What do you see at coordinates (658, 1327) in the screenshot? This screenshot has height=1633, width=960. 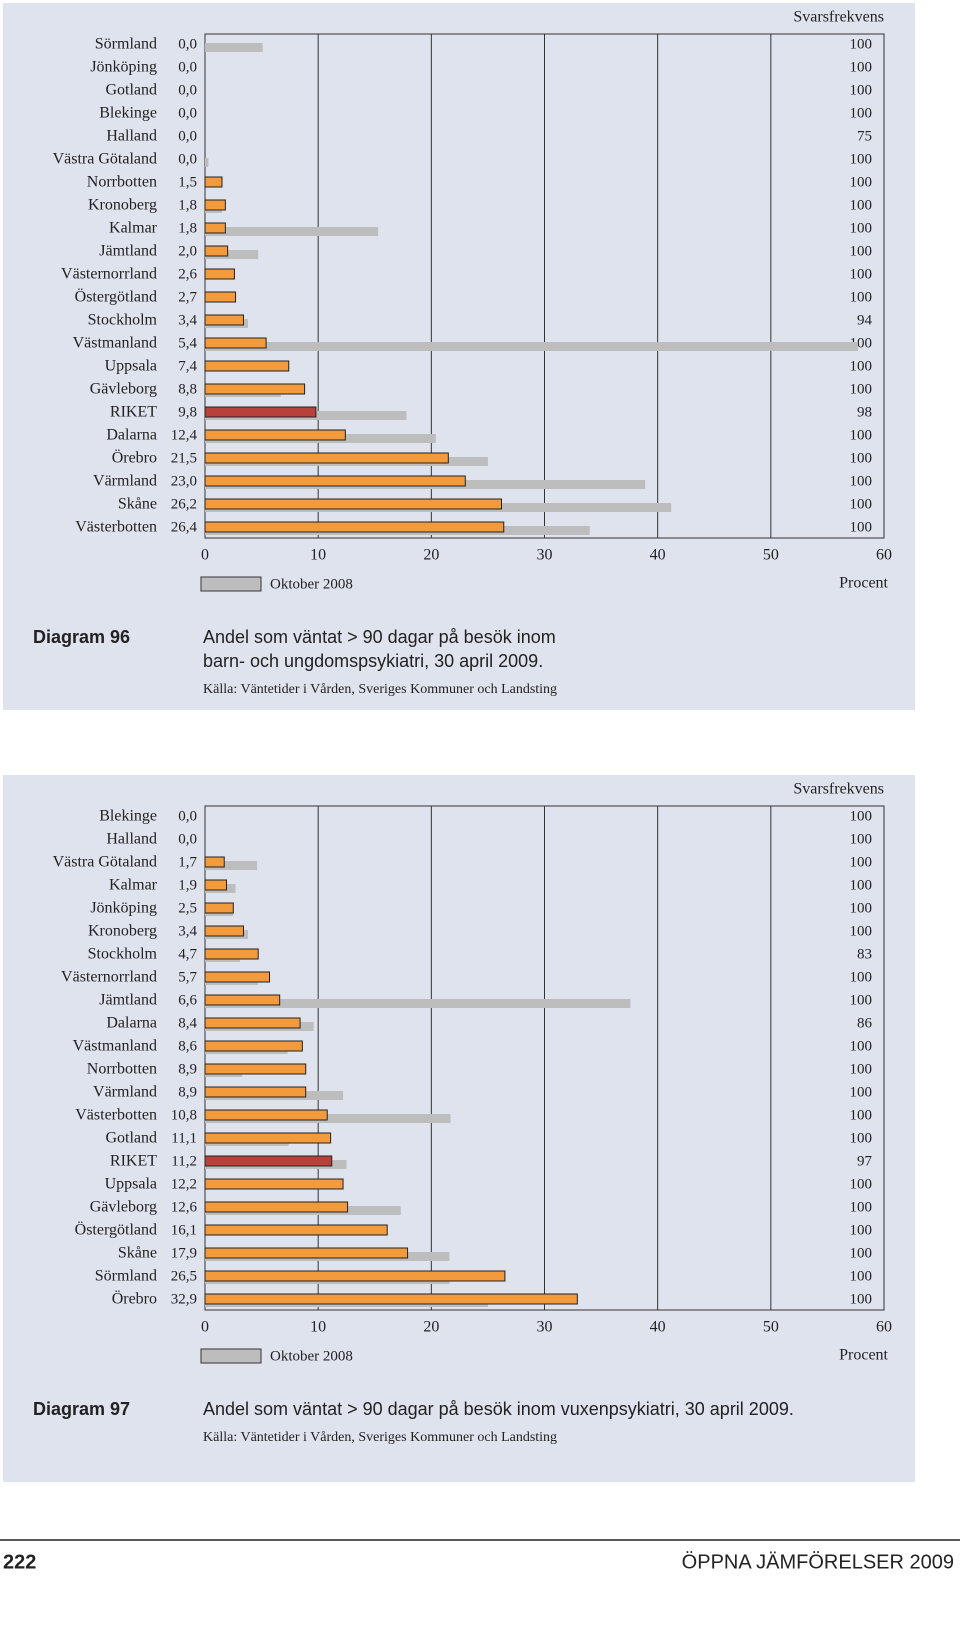 I see `x-tick-label: 40` at bounding box center [658, 1327].